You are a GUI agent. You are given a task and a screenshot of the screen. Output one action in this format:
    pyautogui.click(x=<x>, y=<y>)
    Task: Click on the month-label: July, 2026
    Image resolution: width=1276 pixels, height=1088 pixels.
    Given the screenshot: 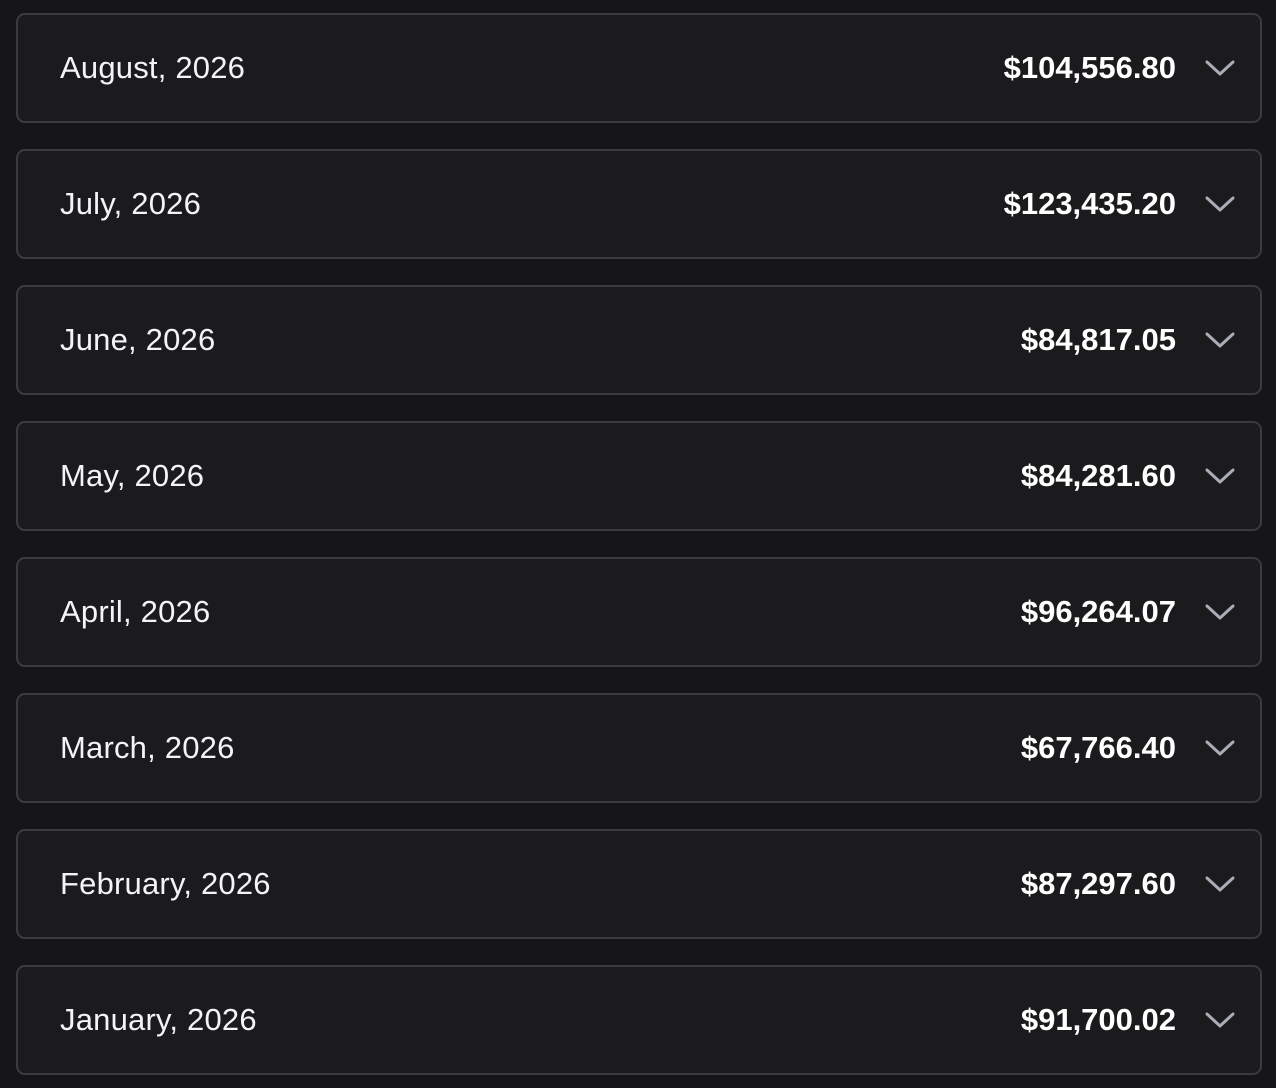 What is the action you would take?
    pyautogui.click(x=131, y=203)
    